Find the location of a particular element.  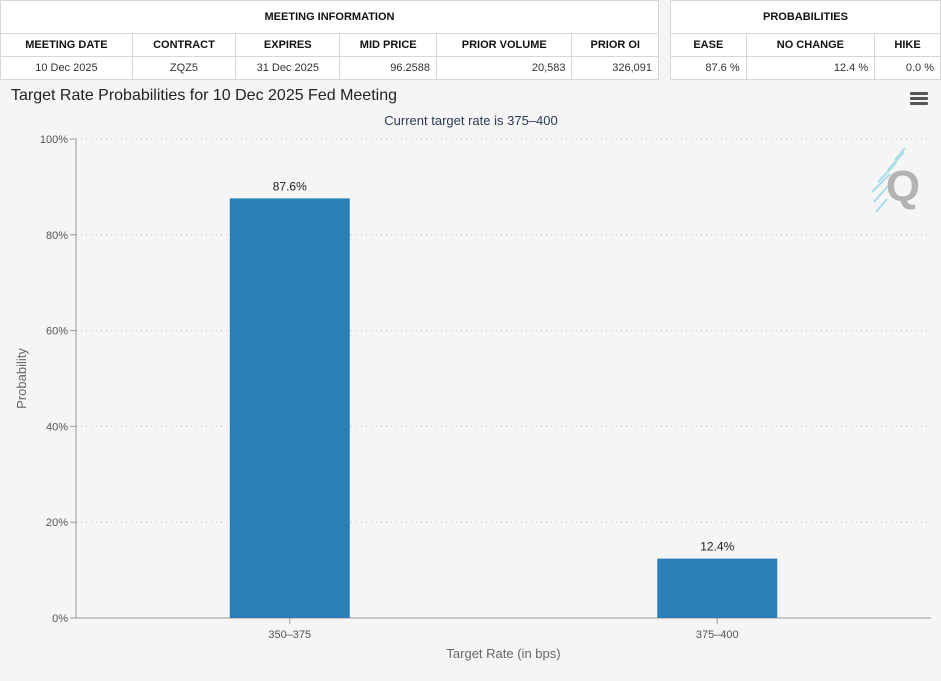

q-logo-icon: Q is located at coordinates (895, 180).